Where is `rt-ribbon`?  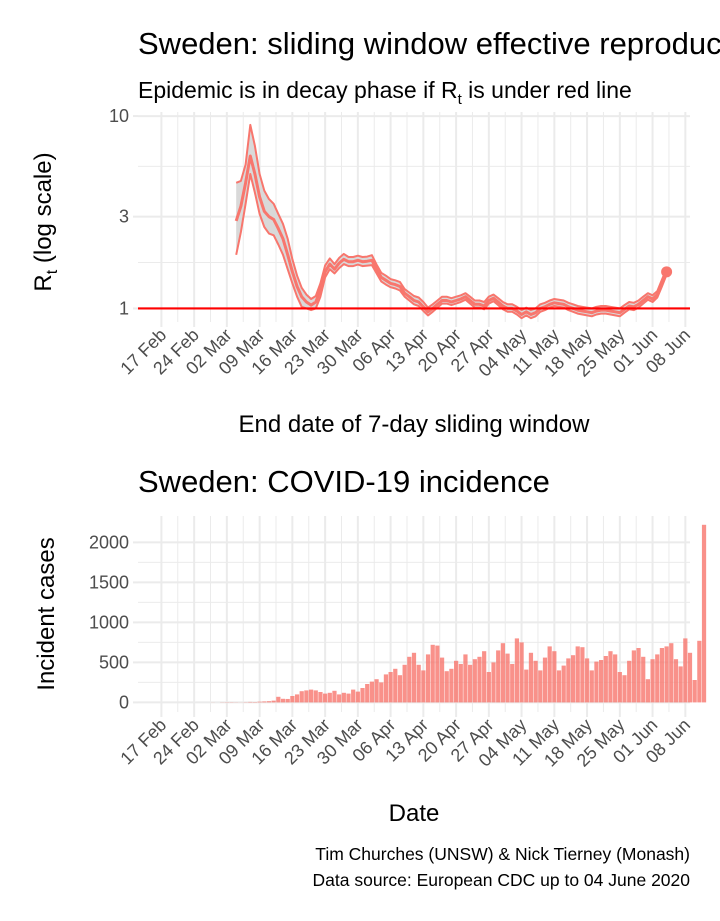
rt-ribbon is located at coordinates (451, 221).